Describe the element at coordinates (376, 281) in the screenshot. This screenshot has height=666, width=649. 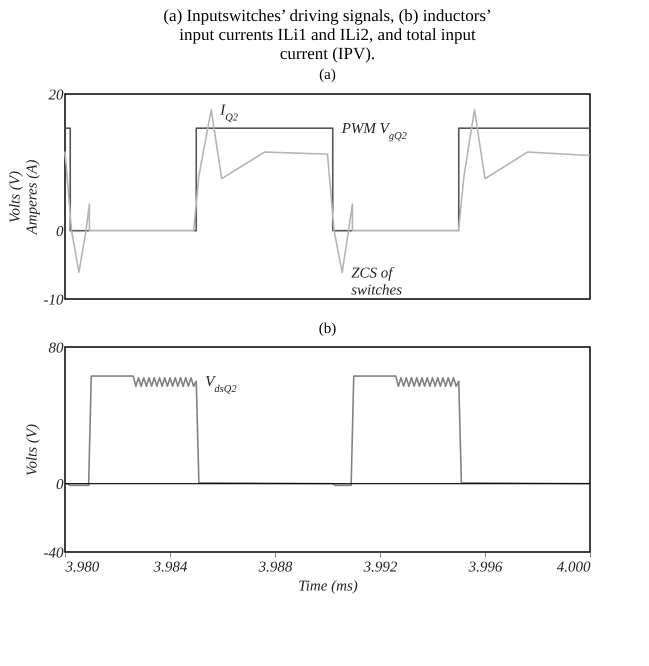
I see `annotation: ZCS of switches` at that location.